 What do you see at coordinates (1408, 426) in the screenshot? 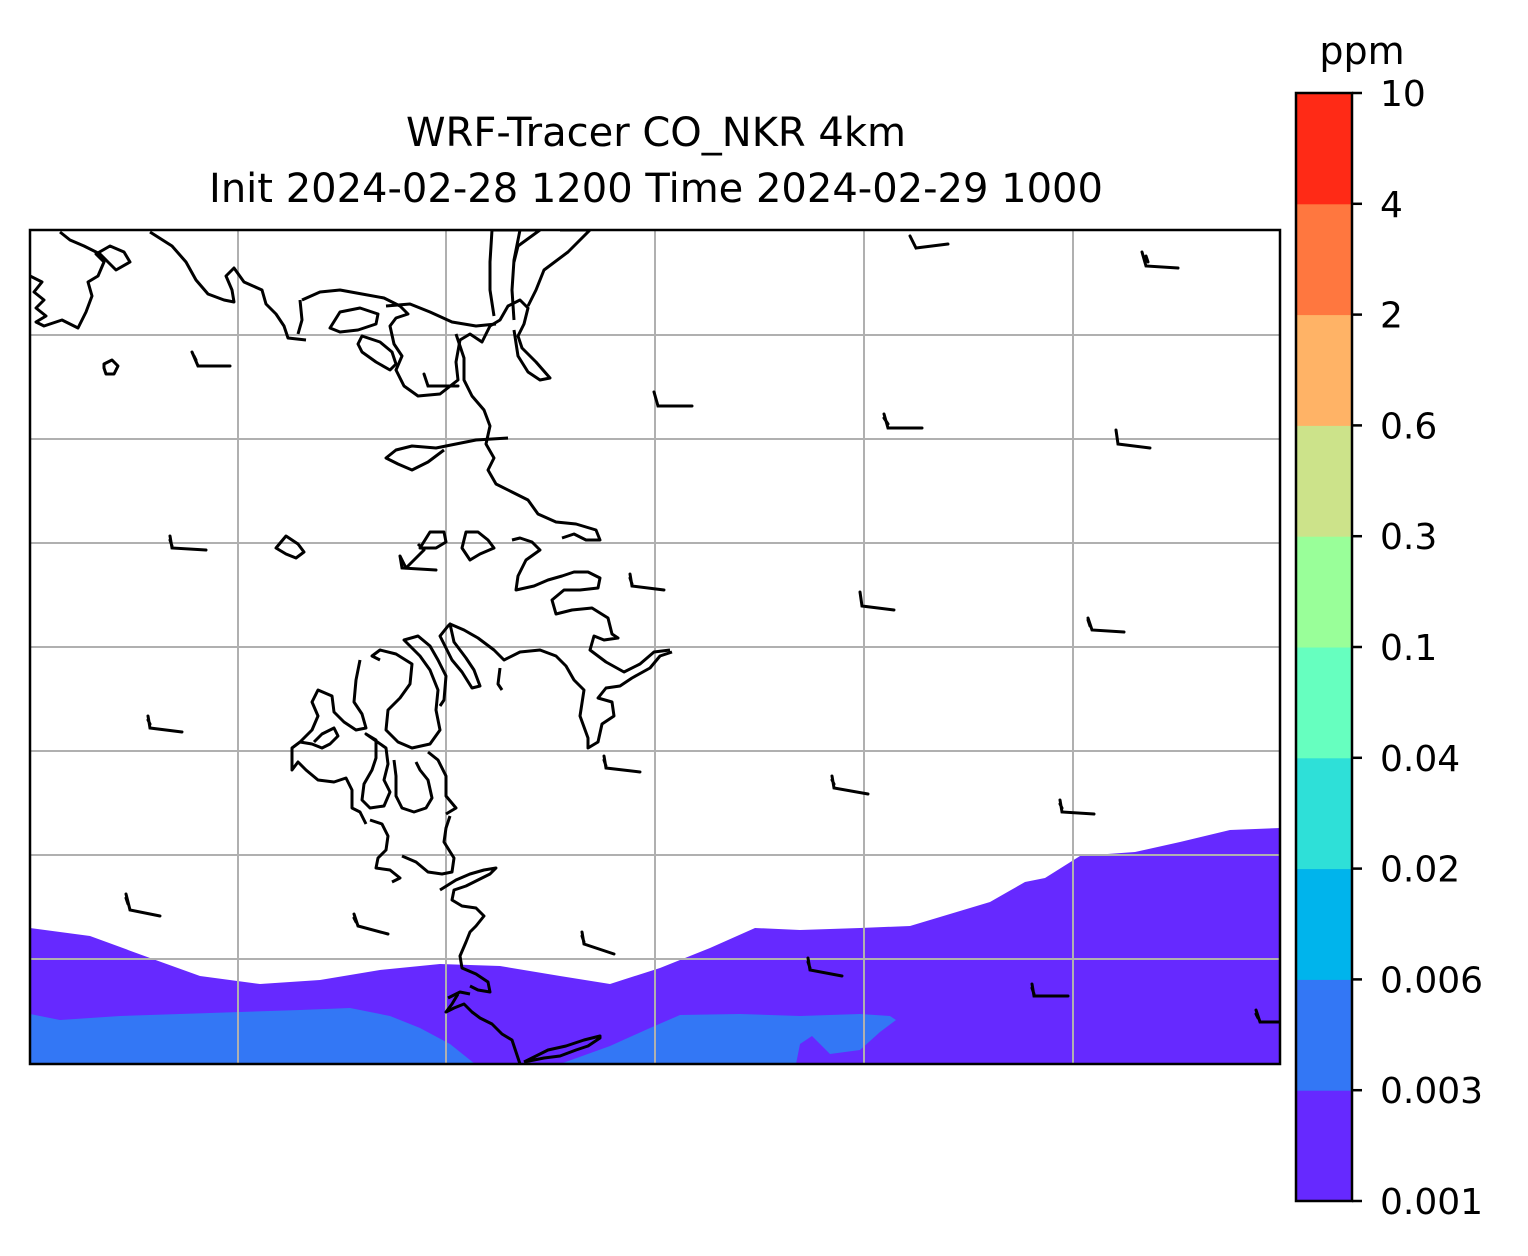
I see `colorbar-tick-label: 0.6` at bounding box center [1408, 426].